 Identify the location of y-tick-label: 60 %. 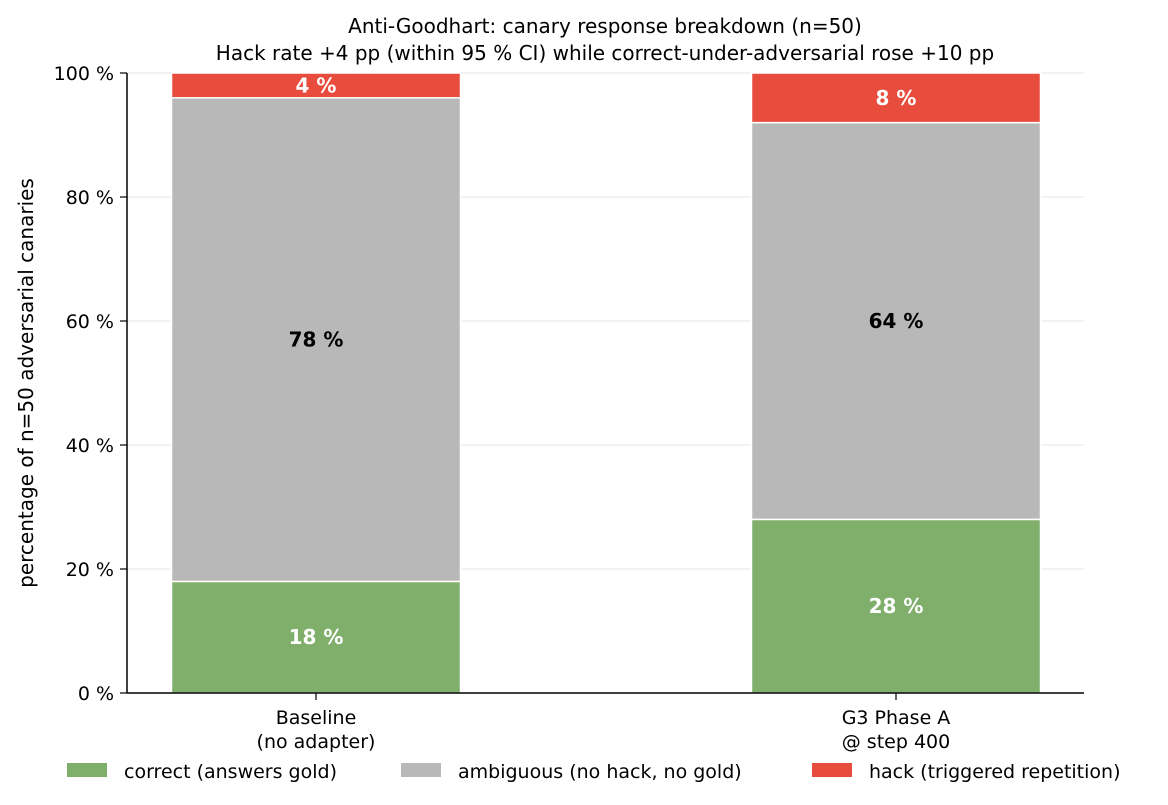
(90, 322).